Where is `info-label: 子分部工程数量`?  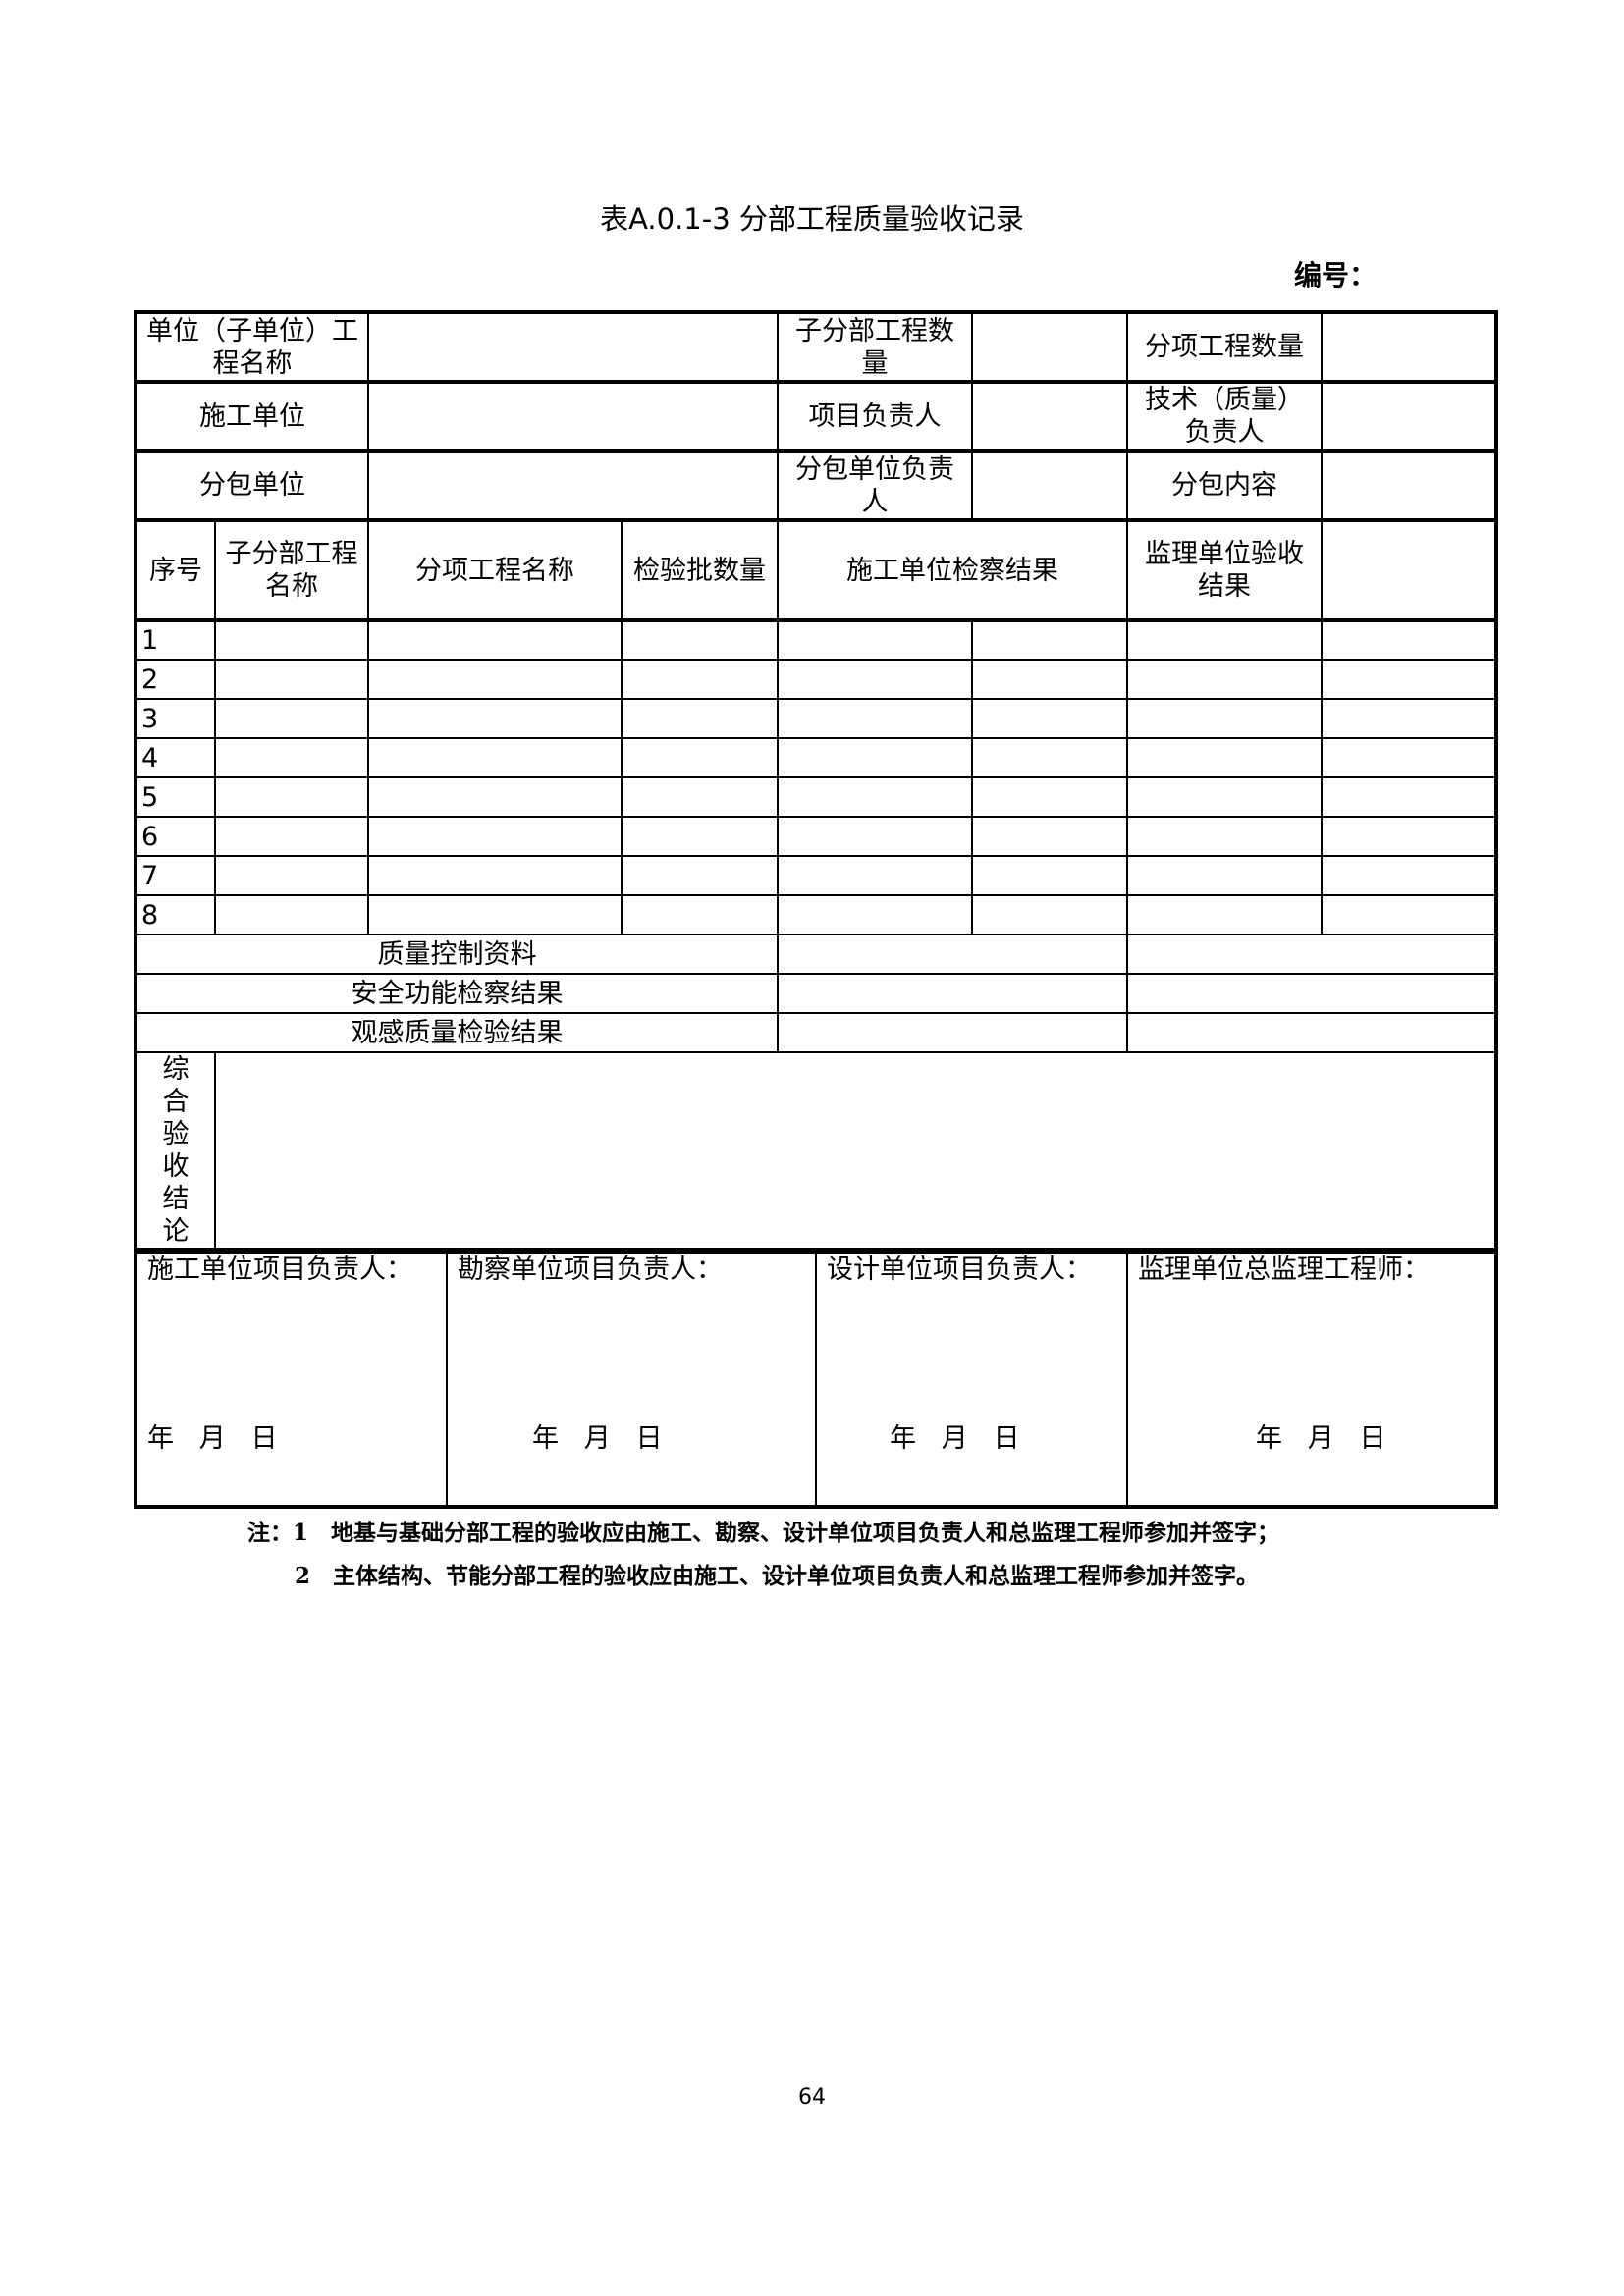 info-label: 子分部工程数量 is located at coordinates (875, 347).